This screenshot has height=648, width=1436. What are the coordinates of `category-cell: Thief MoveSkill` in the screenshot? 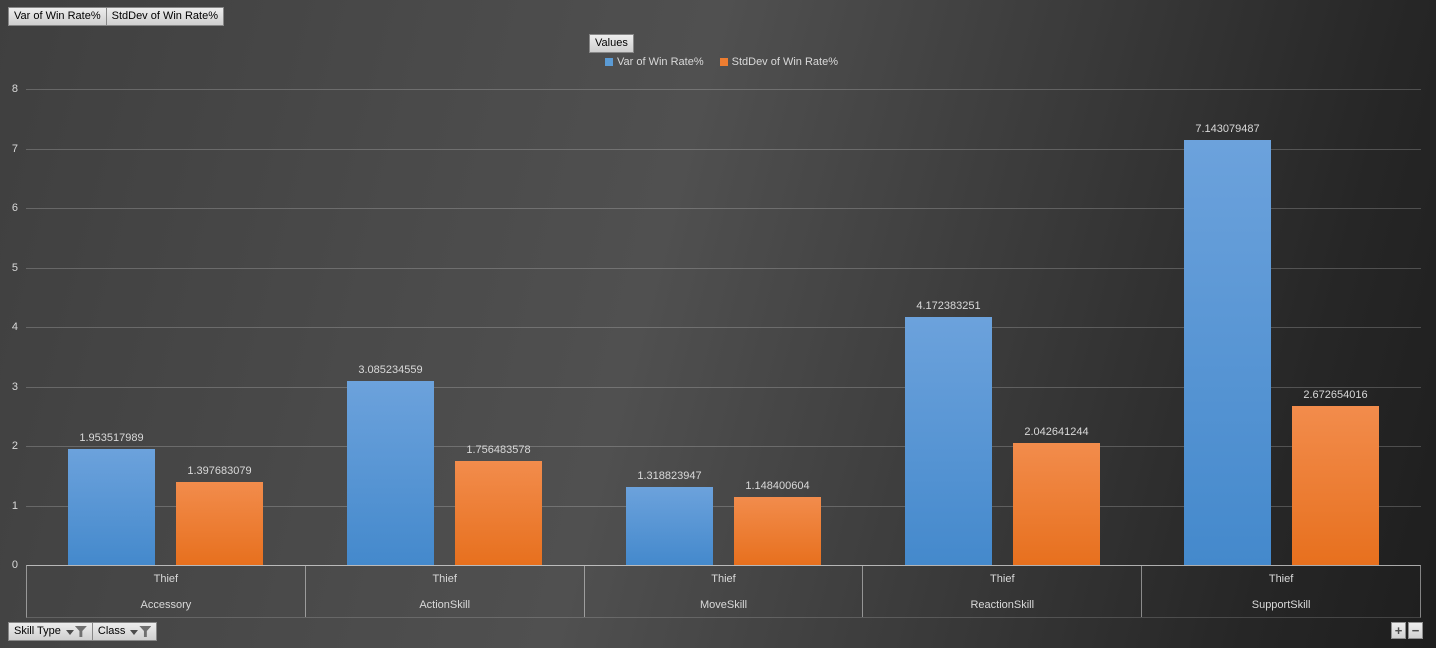 It's located at (724, 591).